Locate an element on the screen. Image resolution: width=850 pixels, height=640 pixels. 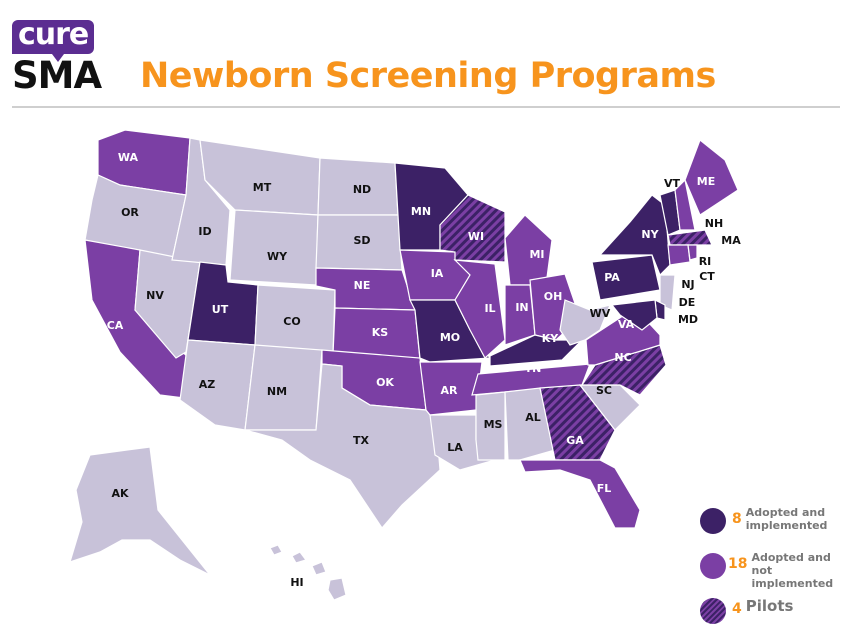
legend-item-pilots: 4 Pilots is located at coordinates (775, 617).